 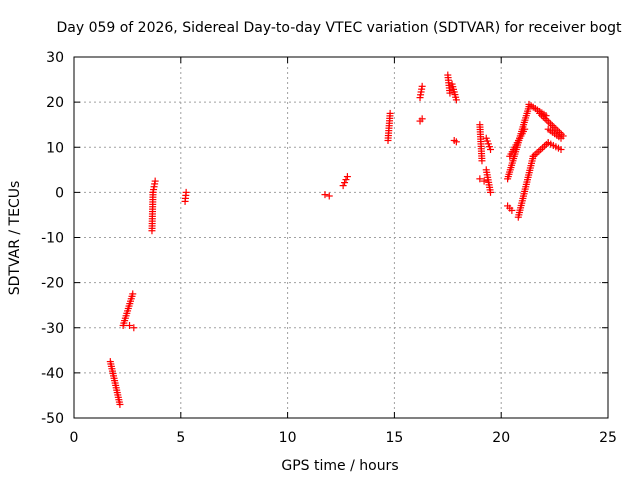 I want to click on x-tick-label: 15, so click(x=394, y=438).